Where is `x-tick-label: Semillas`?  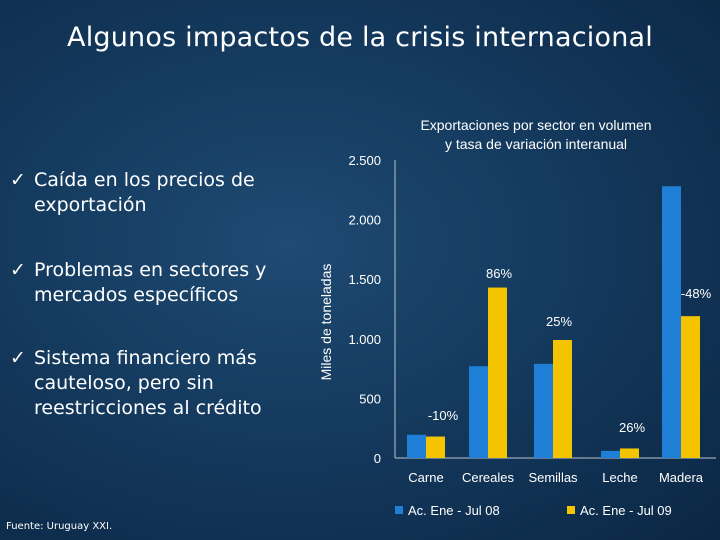 x-tick-label: Semillas is located at coordinates (553, 477).